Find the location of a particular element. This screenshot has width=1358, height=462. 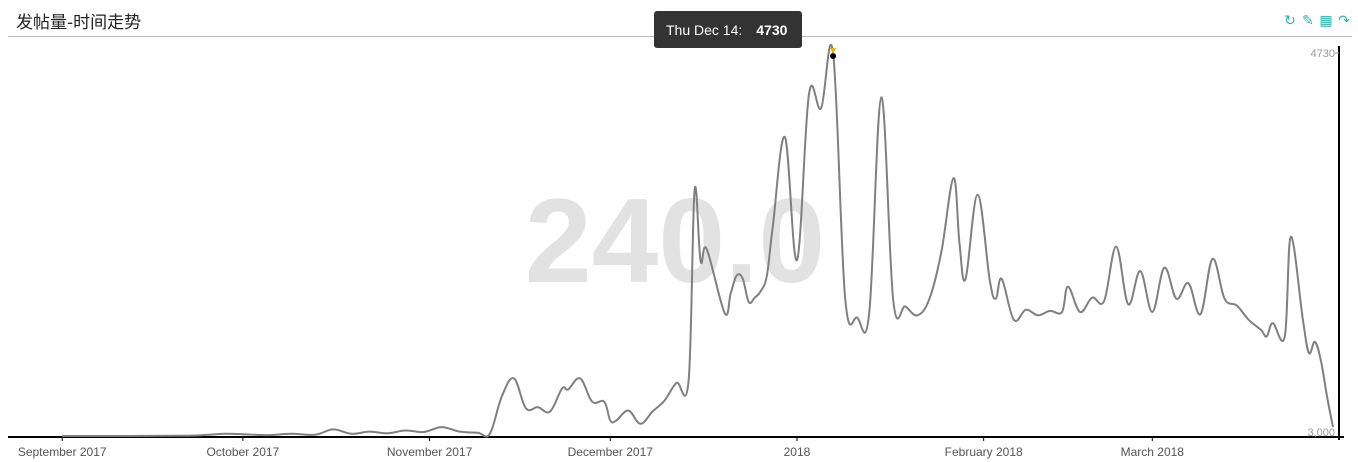

x-tick-label: February 2018 is located at coordinates (984, 452).